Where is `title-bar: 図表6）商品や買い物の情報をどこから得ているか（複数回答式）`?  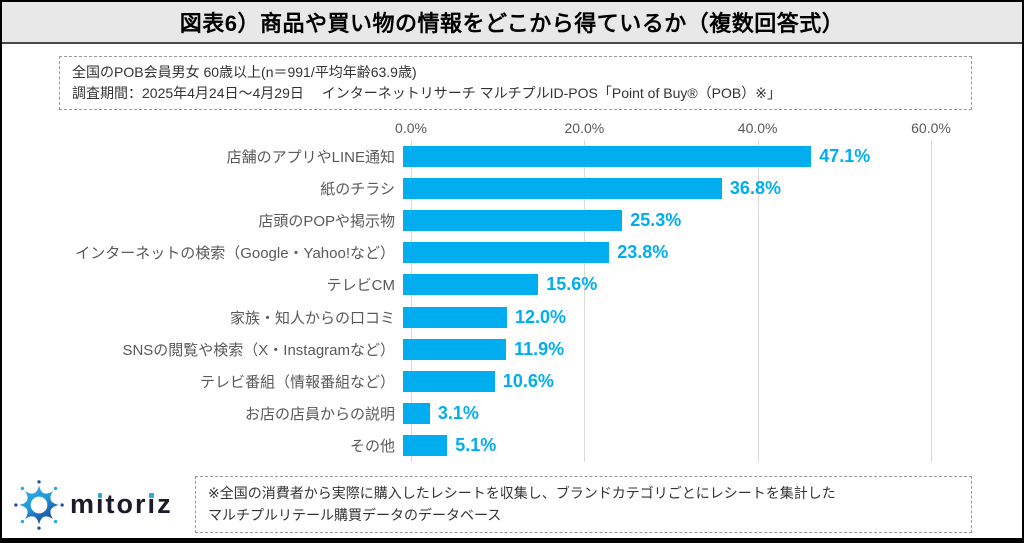
title-bar: 図表6）商品や買い物の情報をどこから得ているか（複数回答式） is located at coordinates (512, 23).